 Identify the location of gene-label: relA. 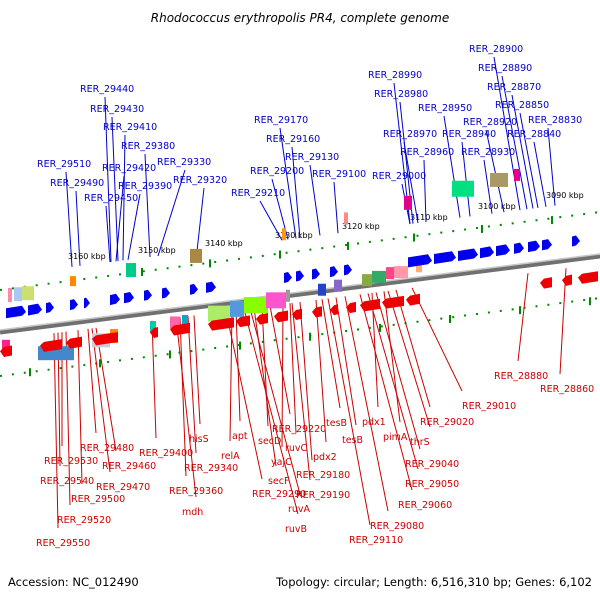
(230, 456).